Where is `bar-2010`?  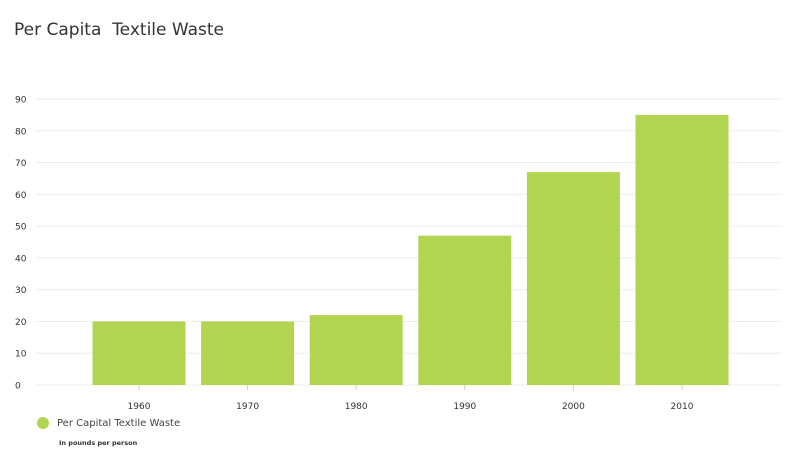
bar-2010 is located at coordinates (682, 249).